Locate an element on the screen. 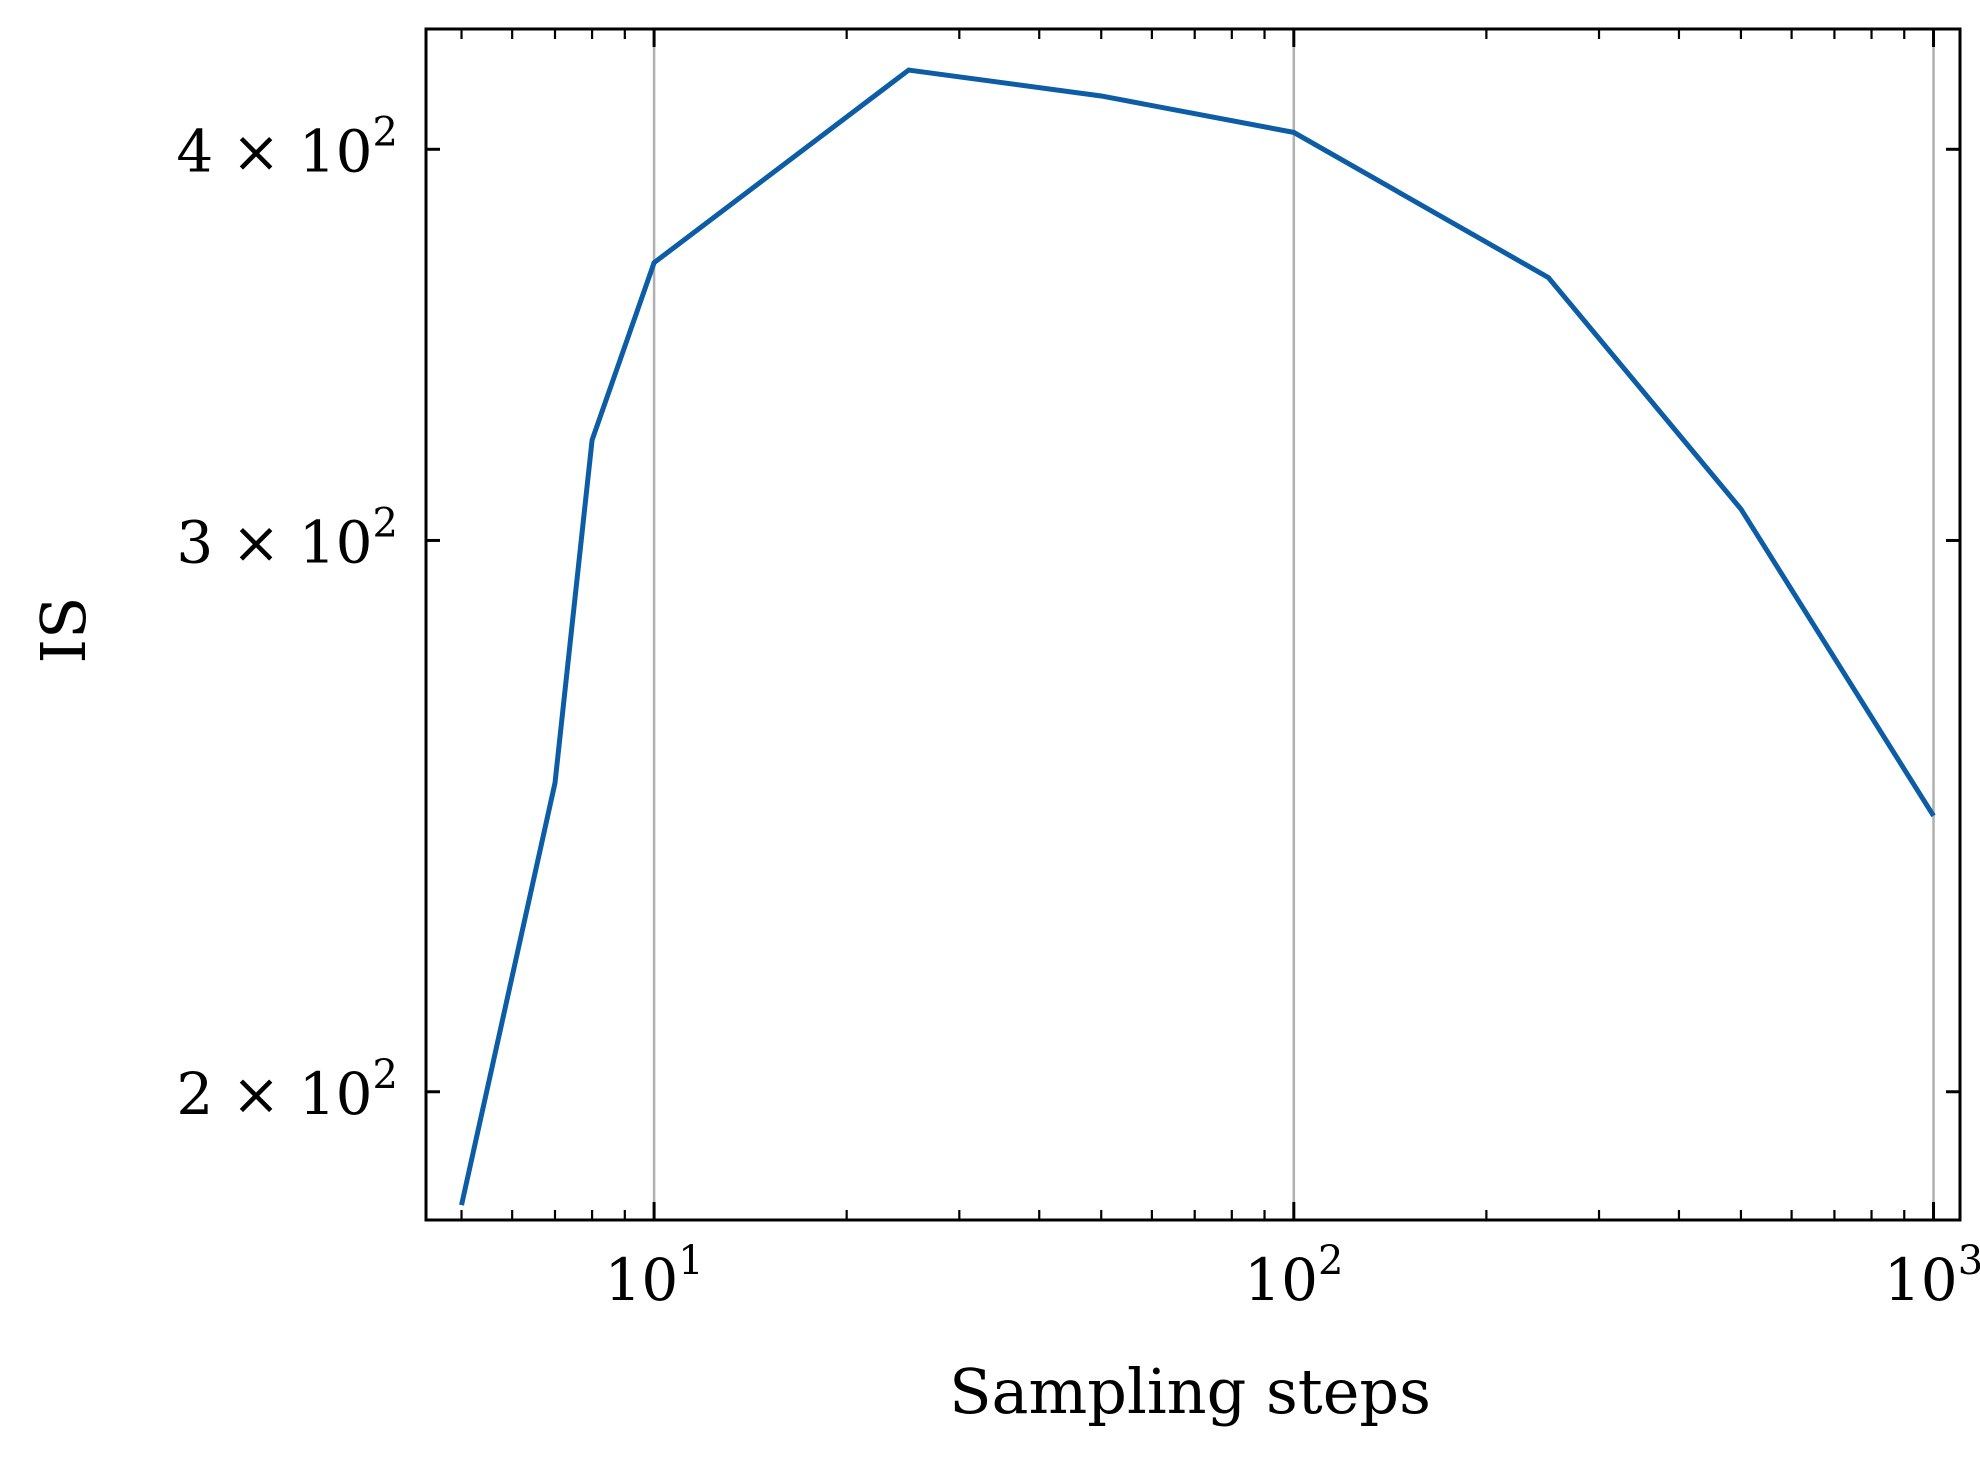 Image resolution: width=1980 pixels, height=1459 pixels. y-tick-label: 3 × 102 is located at coordinates (287, 538).